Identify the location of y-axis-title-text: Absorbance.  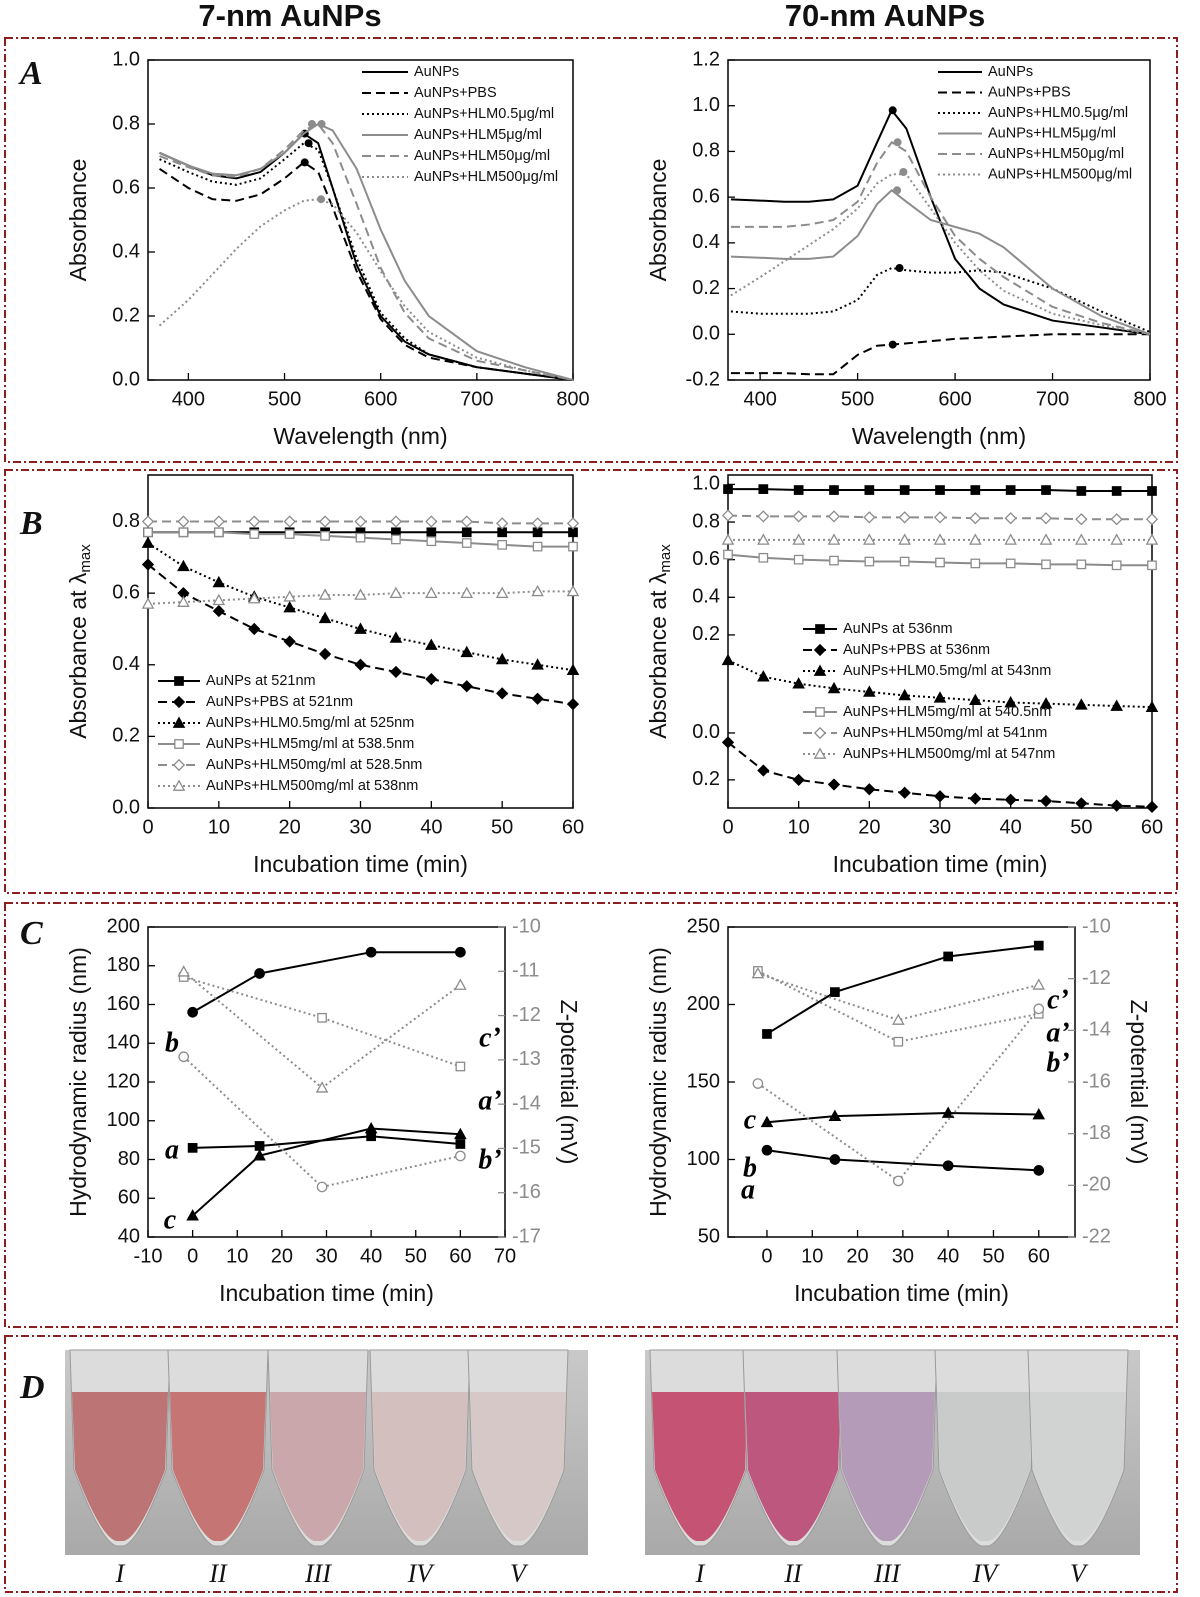
(658, 220).